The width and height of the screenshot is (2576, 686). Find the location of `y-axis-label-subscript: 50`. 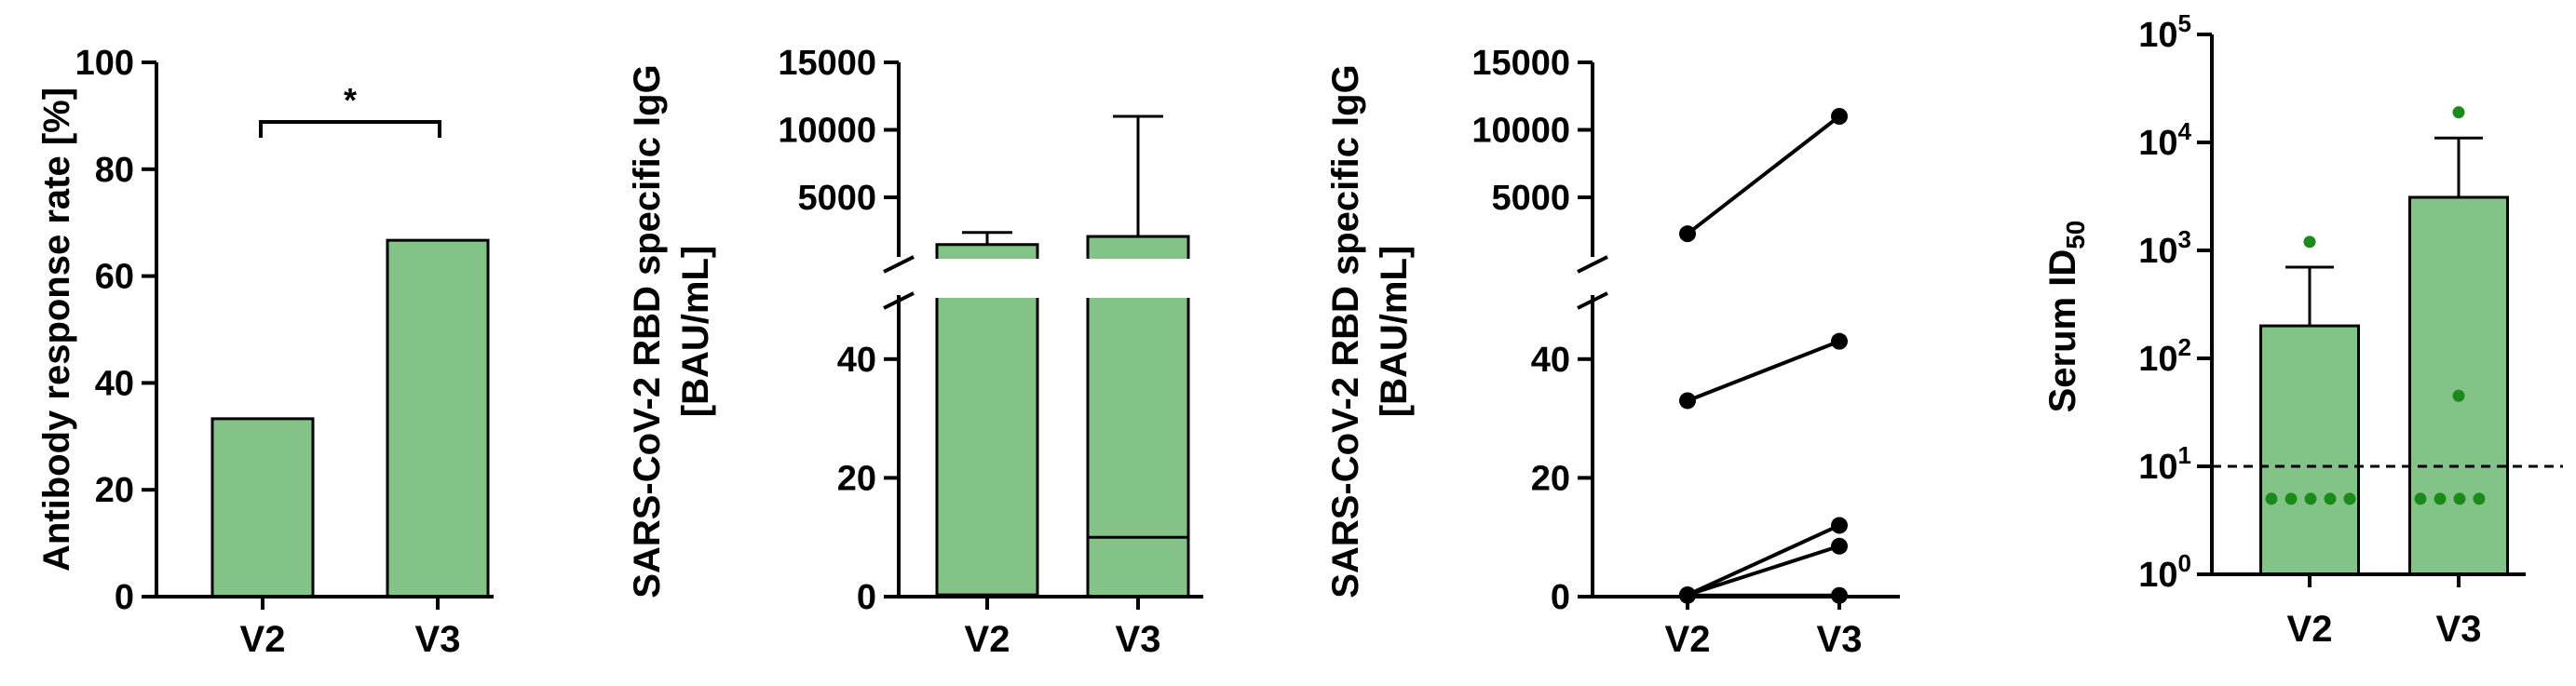

y-axis-label-subscript: 50 is located at coordinates (2075, 235).